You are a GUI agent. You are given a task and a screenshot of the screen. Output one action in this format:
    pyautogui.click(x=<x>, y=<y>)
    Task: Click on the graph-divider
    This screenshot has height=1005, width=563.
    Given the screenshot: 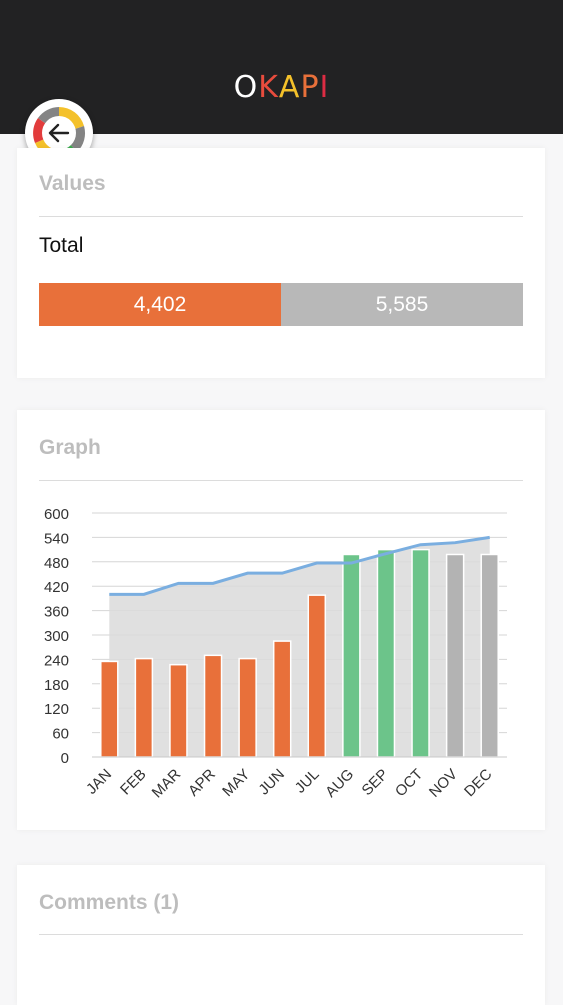 What is the action you would take?
    pyautogui.click(x=281, y=480)
    